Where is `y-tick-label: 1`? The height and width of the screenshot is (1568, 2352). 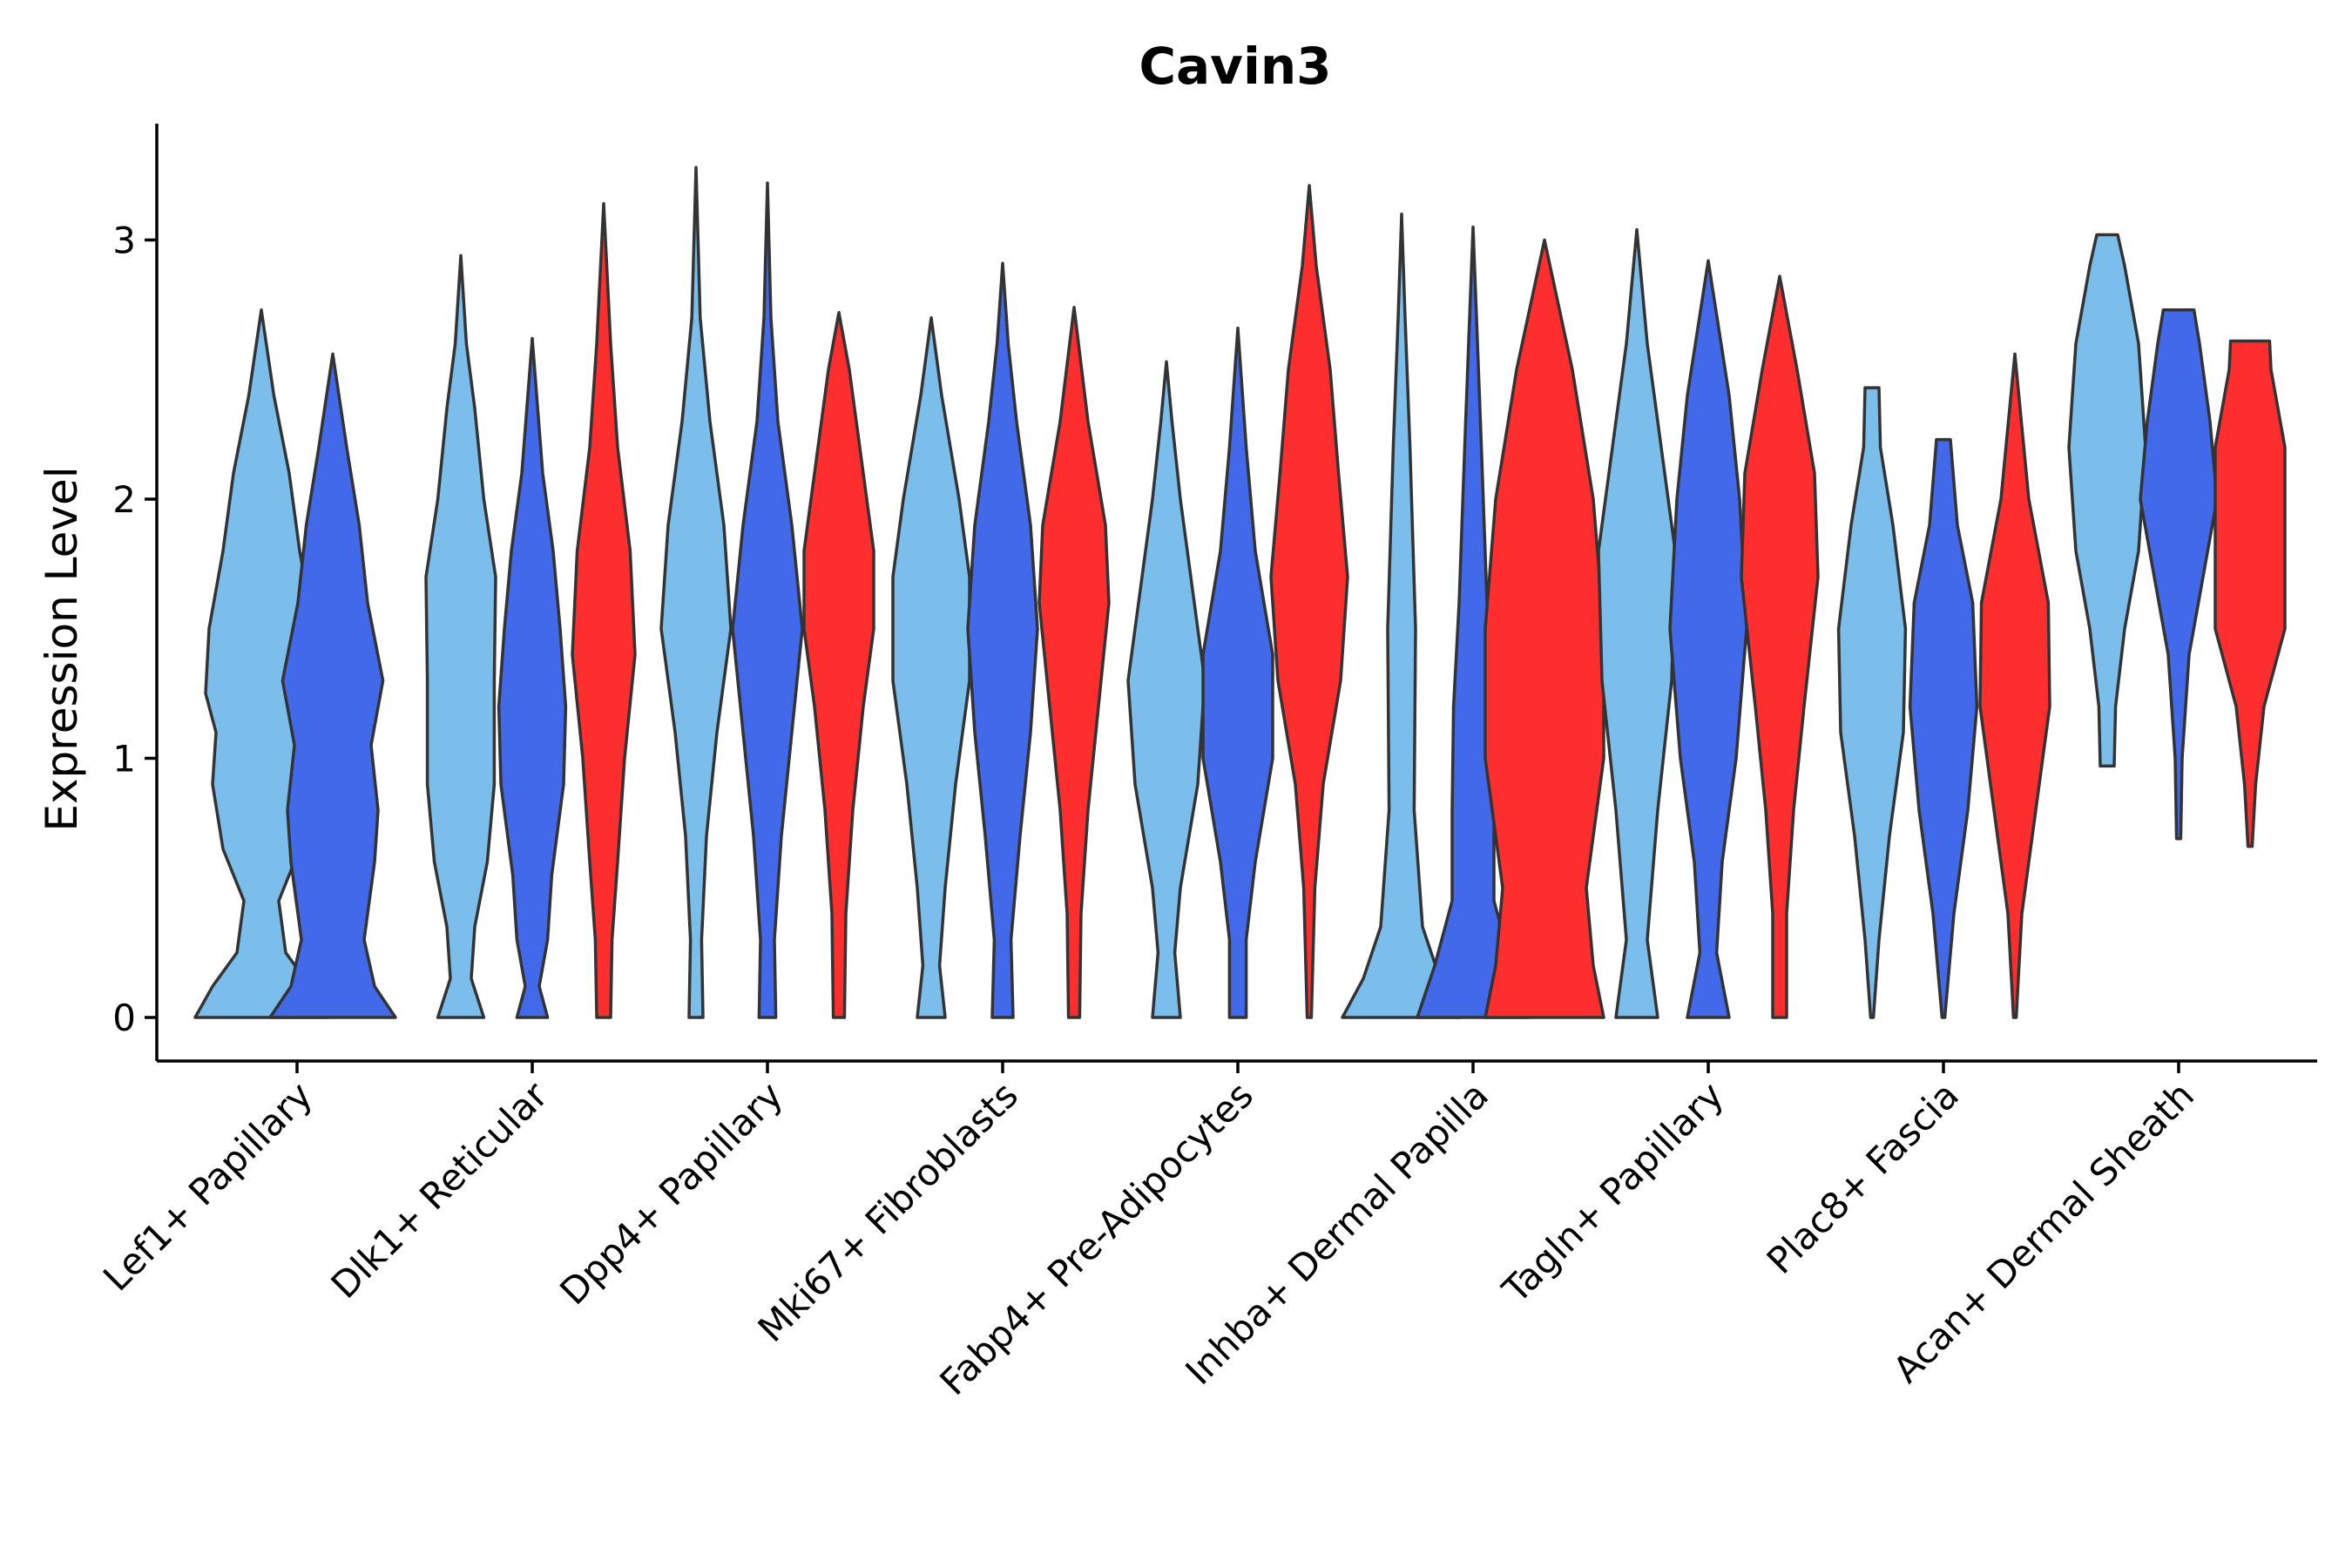 y-tick-label: 1 is located at coordinates (124, 759).